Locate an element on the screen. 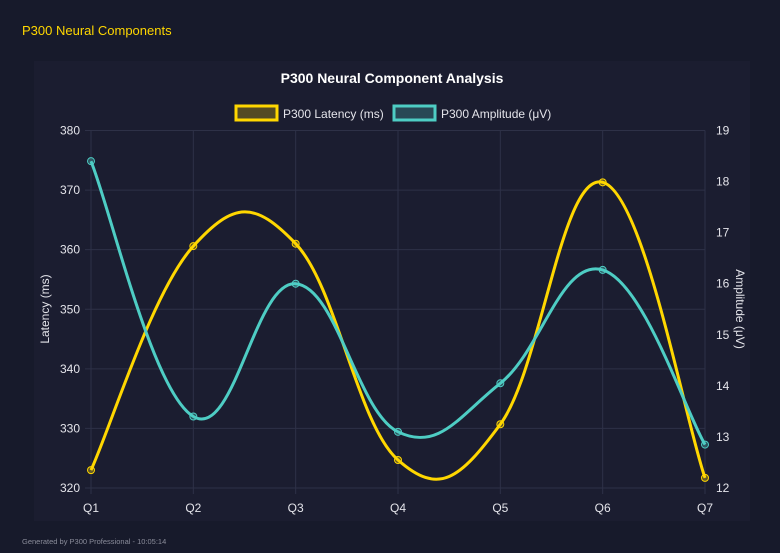 This screenshot has width=780, height=553. y2-tick-label: 12 is located at coordinates (723, 488).